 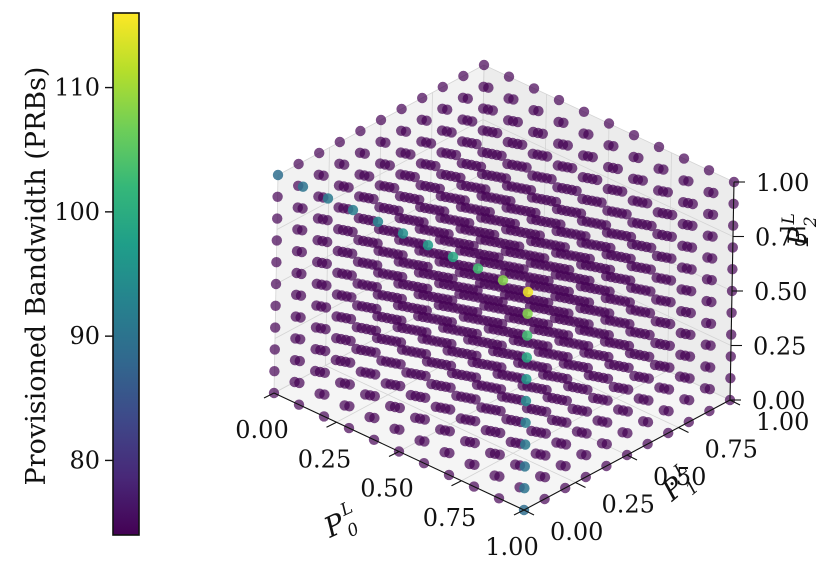 I want to click on z-tick-label: 0.75, so click(x=781, y=238).